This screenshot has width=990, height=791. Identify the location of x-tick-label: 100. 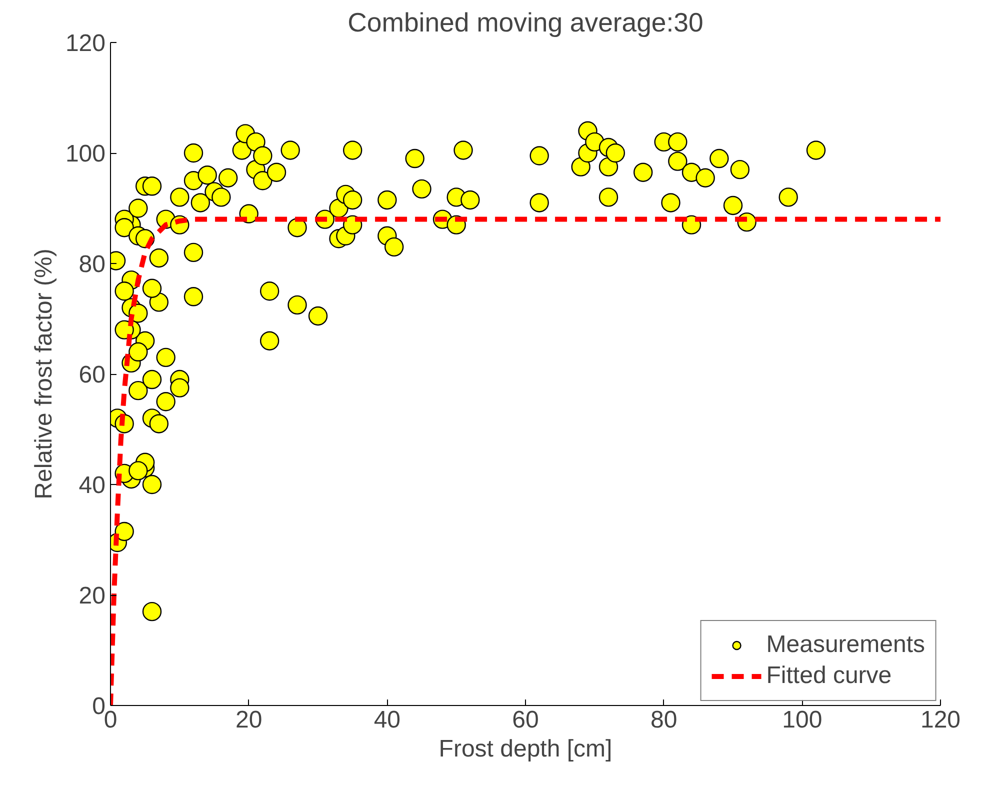
(802, 720).